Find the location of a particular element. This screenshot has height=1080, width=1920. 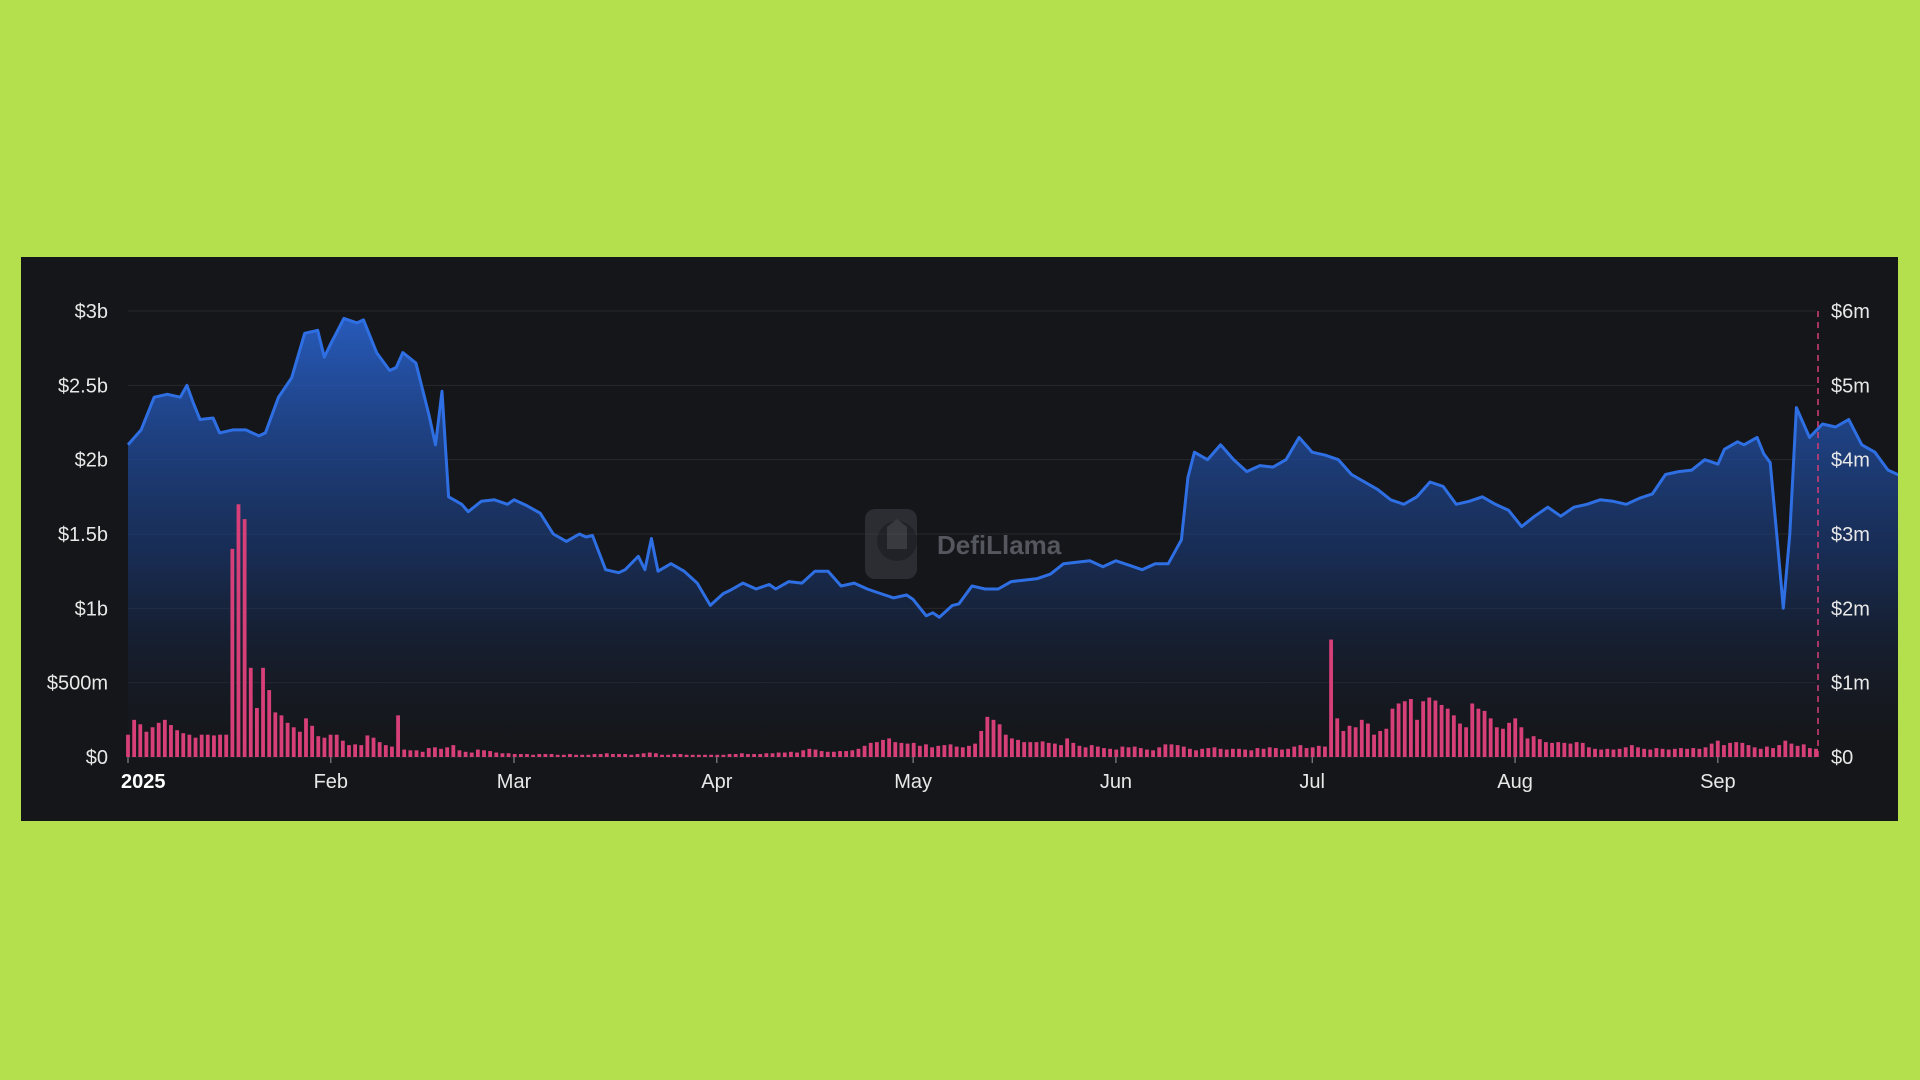

x-tick-label: May is located at coordinates (913, 782).